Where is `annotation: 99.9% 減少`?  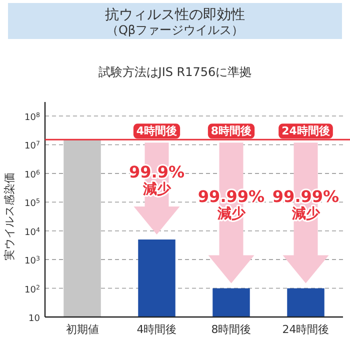 annotation: 99.9% 減少 is located at coordinates (156, 180).